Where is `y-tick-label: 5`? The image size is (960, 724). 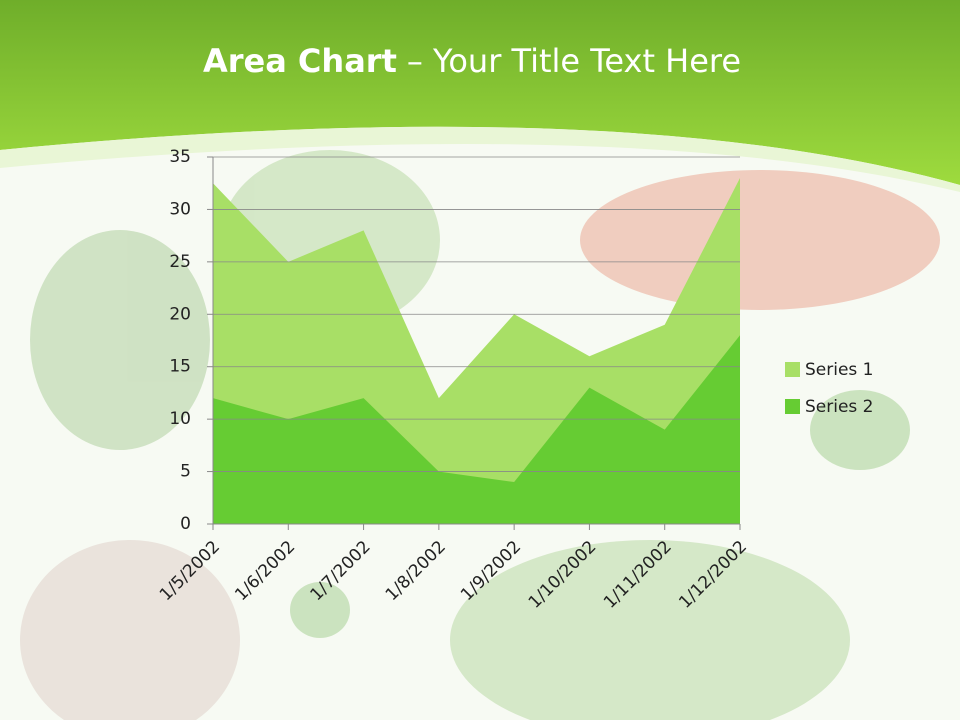
y-tick-label: 5 is located at coordinates (185, 472).